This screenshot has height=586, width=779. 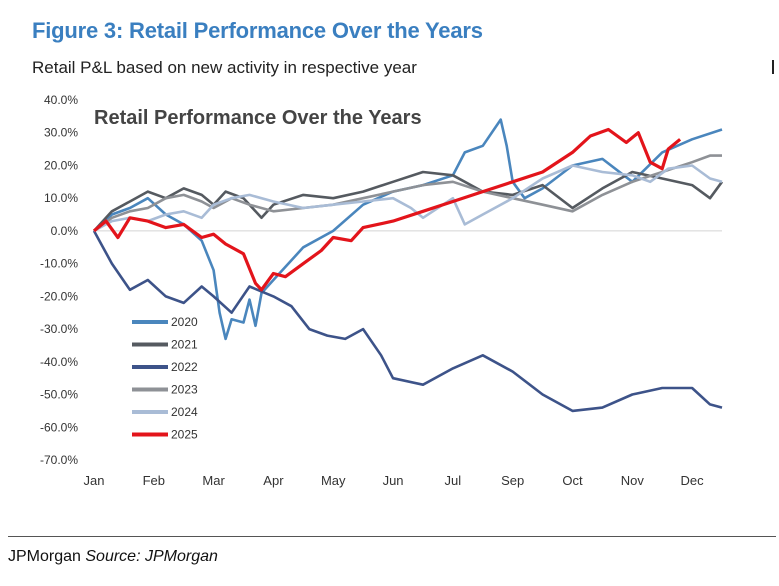 I want to click on y-tick-label: -70.0%, so click(x=59, y=460).